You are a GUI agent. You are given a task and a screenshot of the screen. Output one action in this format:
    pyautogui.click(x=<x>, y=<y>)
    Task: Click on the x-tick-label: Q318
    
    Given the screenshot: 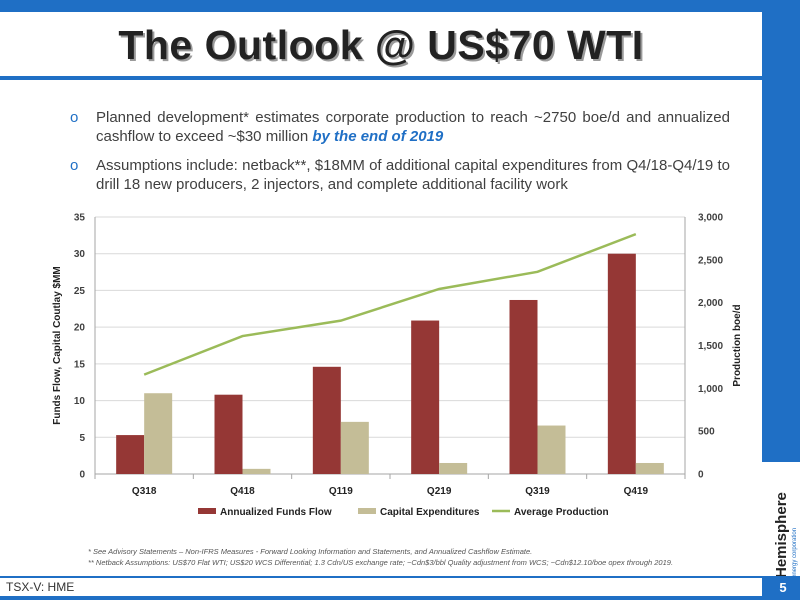 What is the action you would take?
    pyautogui.click(x=144, y=491)
    